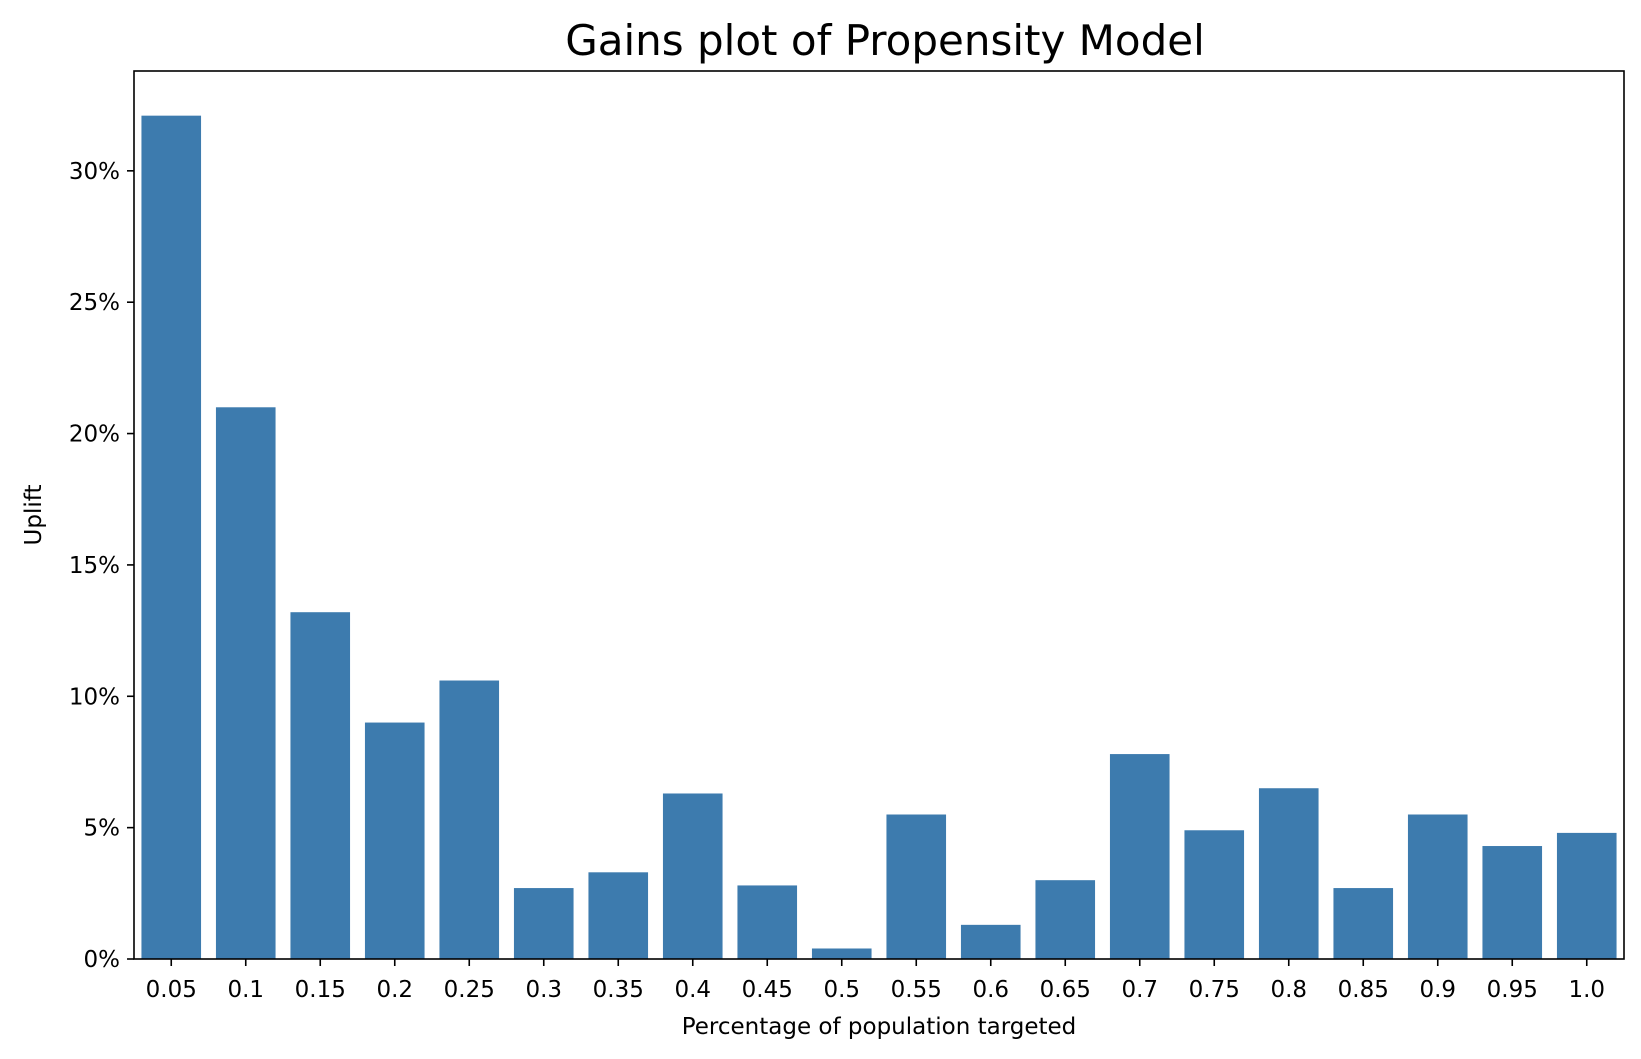 The width and height of the screenshot is (1641, 1059). What do you see at coordinates (879, 1027) in the screenshot?
I see `x-axis-label: Percentage of population targeted` at bounding box center [879, 1027].